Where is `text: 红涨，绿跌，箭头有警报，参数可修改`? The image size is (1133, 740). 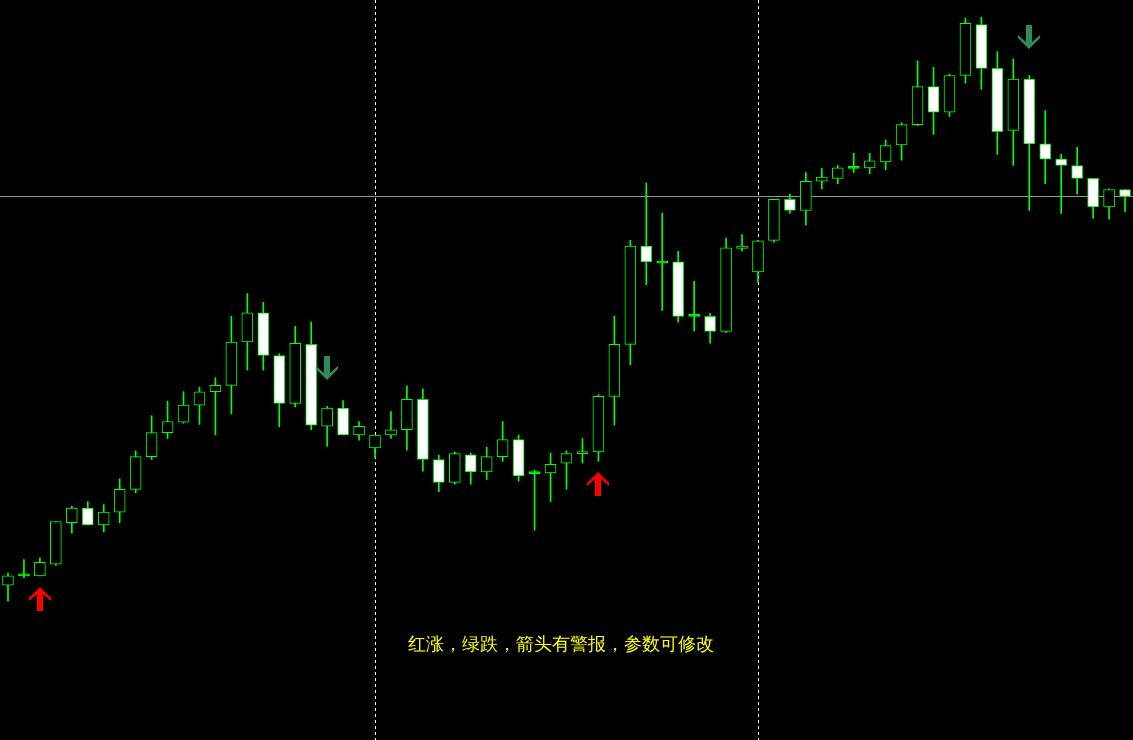
text: 红涨，绿跌，箭头有警报，参数可修改 is located at coordinates (560, 643).